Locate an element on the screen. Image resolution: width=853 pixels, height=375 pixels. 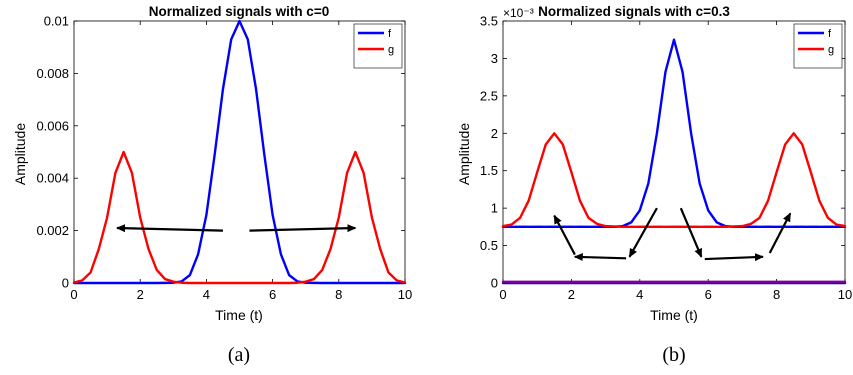
legend-b: fg is located at coordinates (818, 46).